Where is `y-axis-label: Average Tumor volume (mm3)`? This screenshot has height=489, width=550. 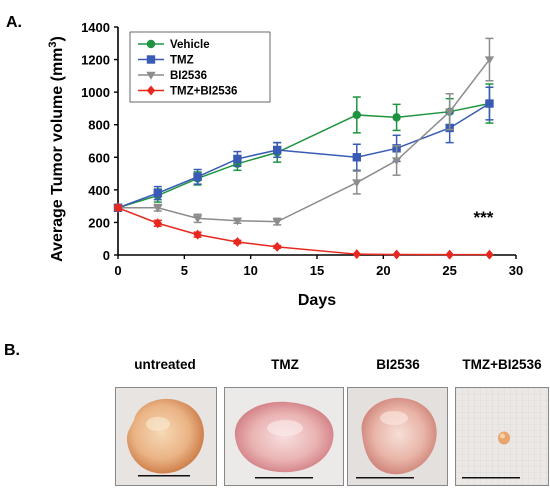 y-axis-label: Average Tumor volume (mm3) is located at coordinates (56, 149).